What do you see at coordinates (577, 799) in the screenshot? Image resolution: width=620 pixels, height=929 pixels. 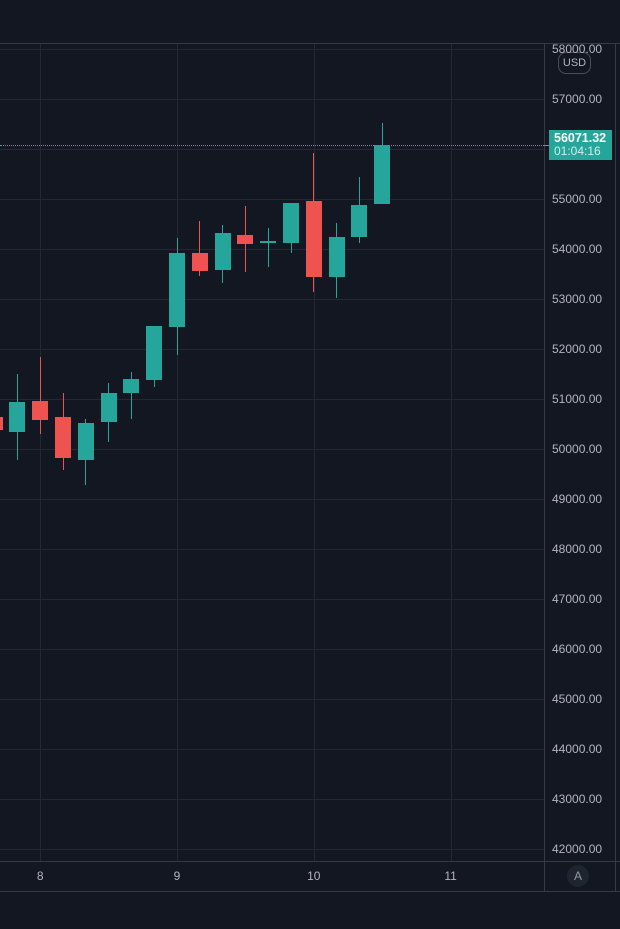 I see `price-tick-label: 43000.00` at bounding box center [577, 799].